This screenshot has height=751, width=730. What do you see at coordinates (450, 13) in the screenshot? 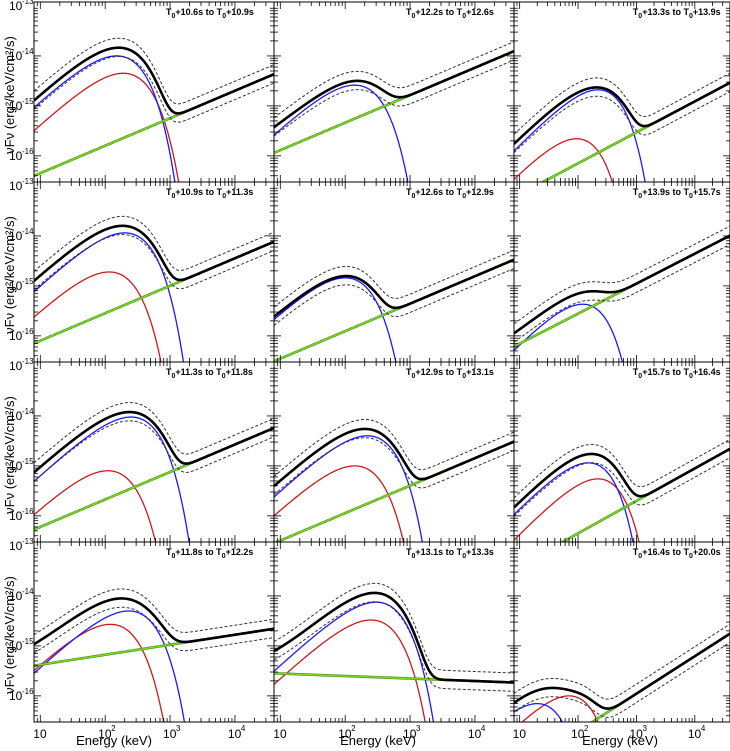
I see `panel-title: T0+12.2s to T0+12.6s` at bounding box center [450, 13].